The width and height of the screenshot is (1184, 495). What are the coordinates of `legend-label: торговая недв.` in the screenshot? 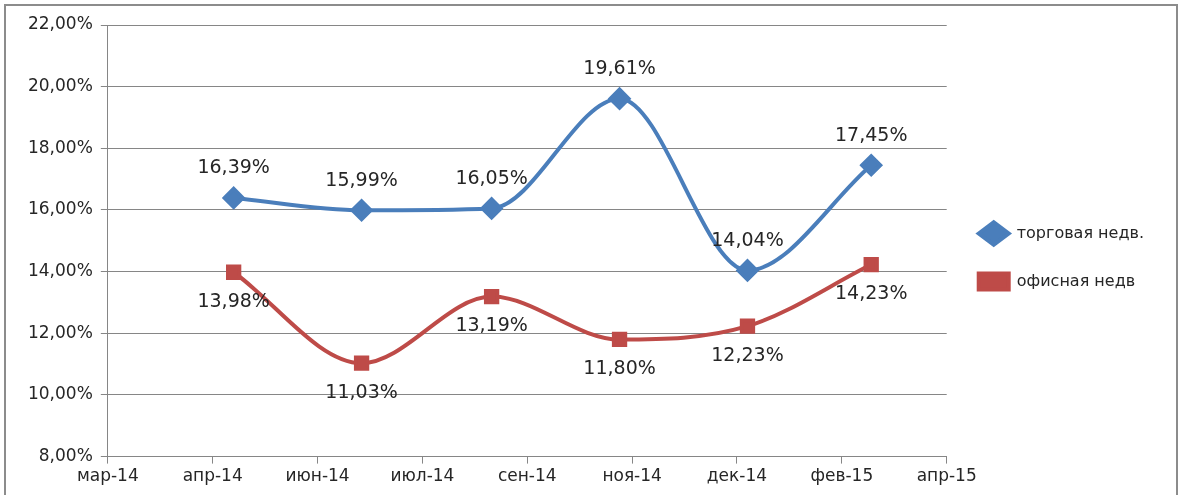 It's located at (1080, 232).